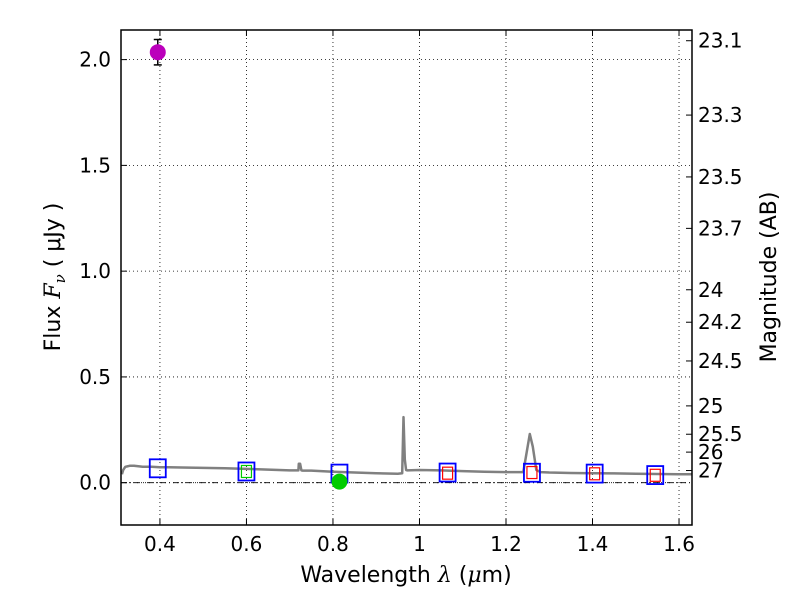 The image size is (800, 600). Describe the element at coordinates (720, 41) in the screenshot. I see `mag-tick-label: 23.1` at that location.